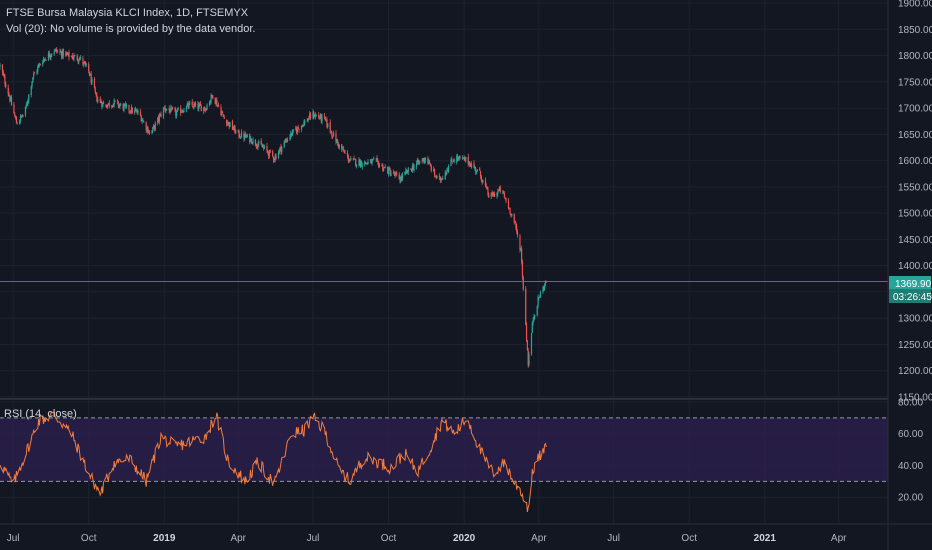 Image resolution: width=932 pixels, height=550 pixels. I want to click on time-axis: Jul Oct 2019 Apr Jul Oct 2020 Apr Jul Oct 2021 Apr, so click(427, 538).